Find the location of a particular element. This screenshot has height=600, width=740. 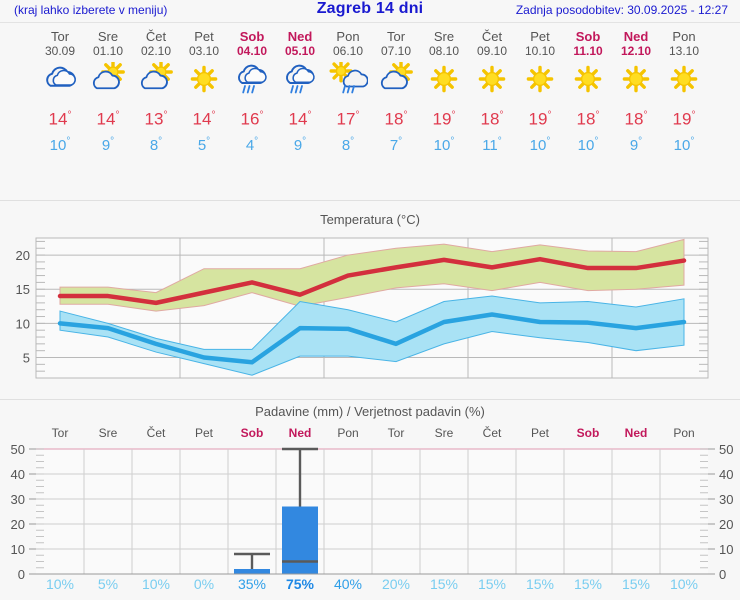

min-temperature: 4° is located at coordinates (252, 144).